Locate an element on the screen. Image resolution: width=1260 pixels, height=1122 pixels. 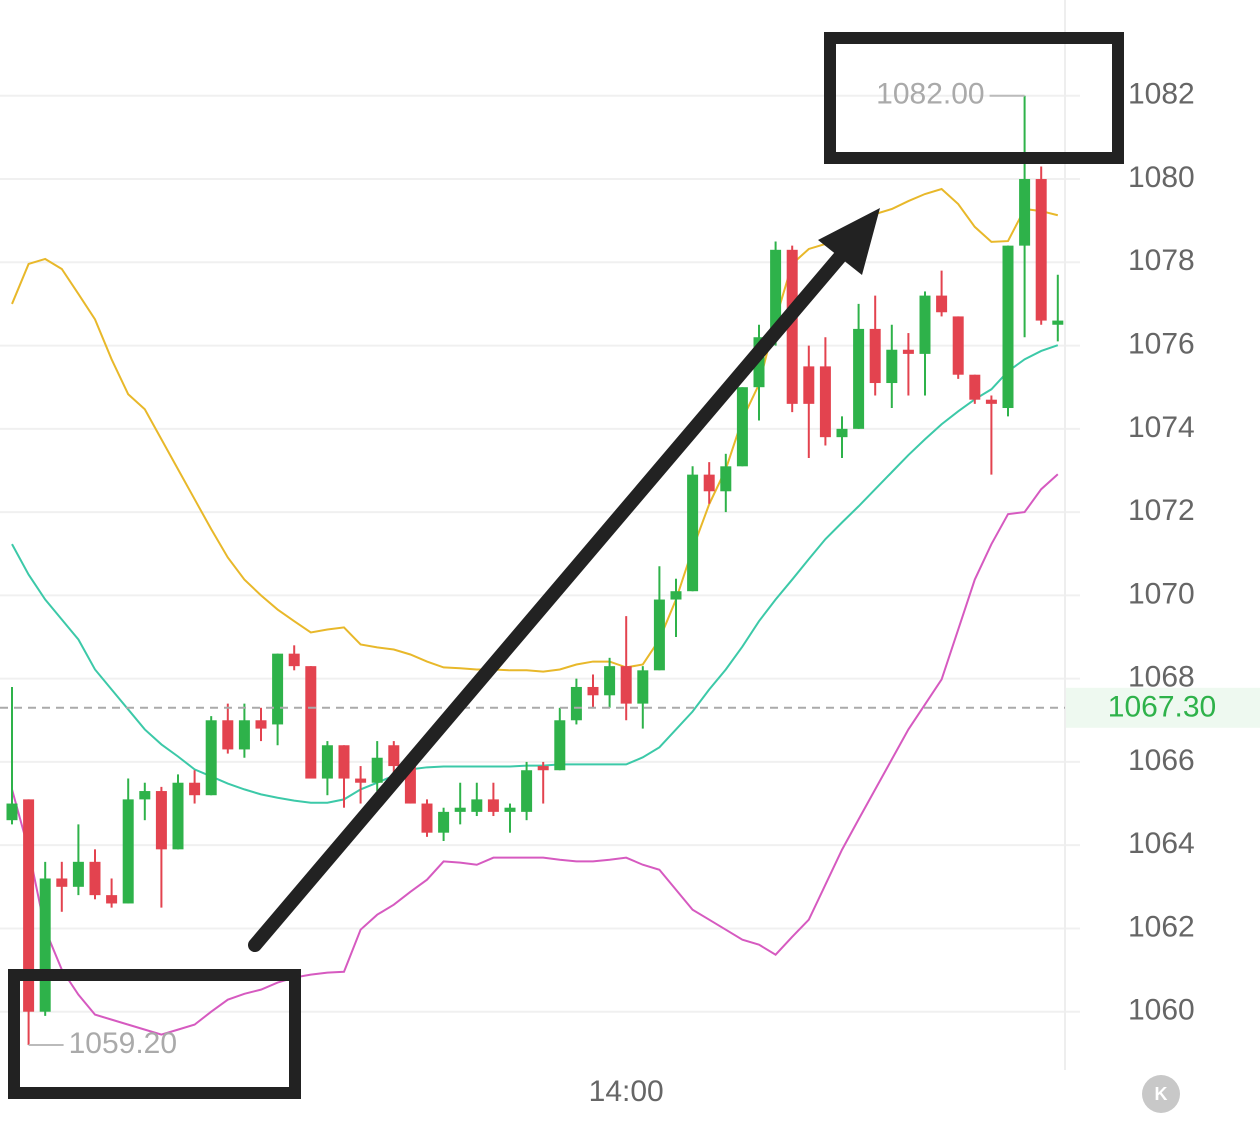
y-tick-label: 1076 is located at coordinates (1161, 343).